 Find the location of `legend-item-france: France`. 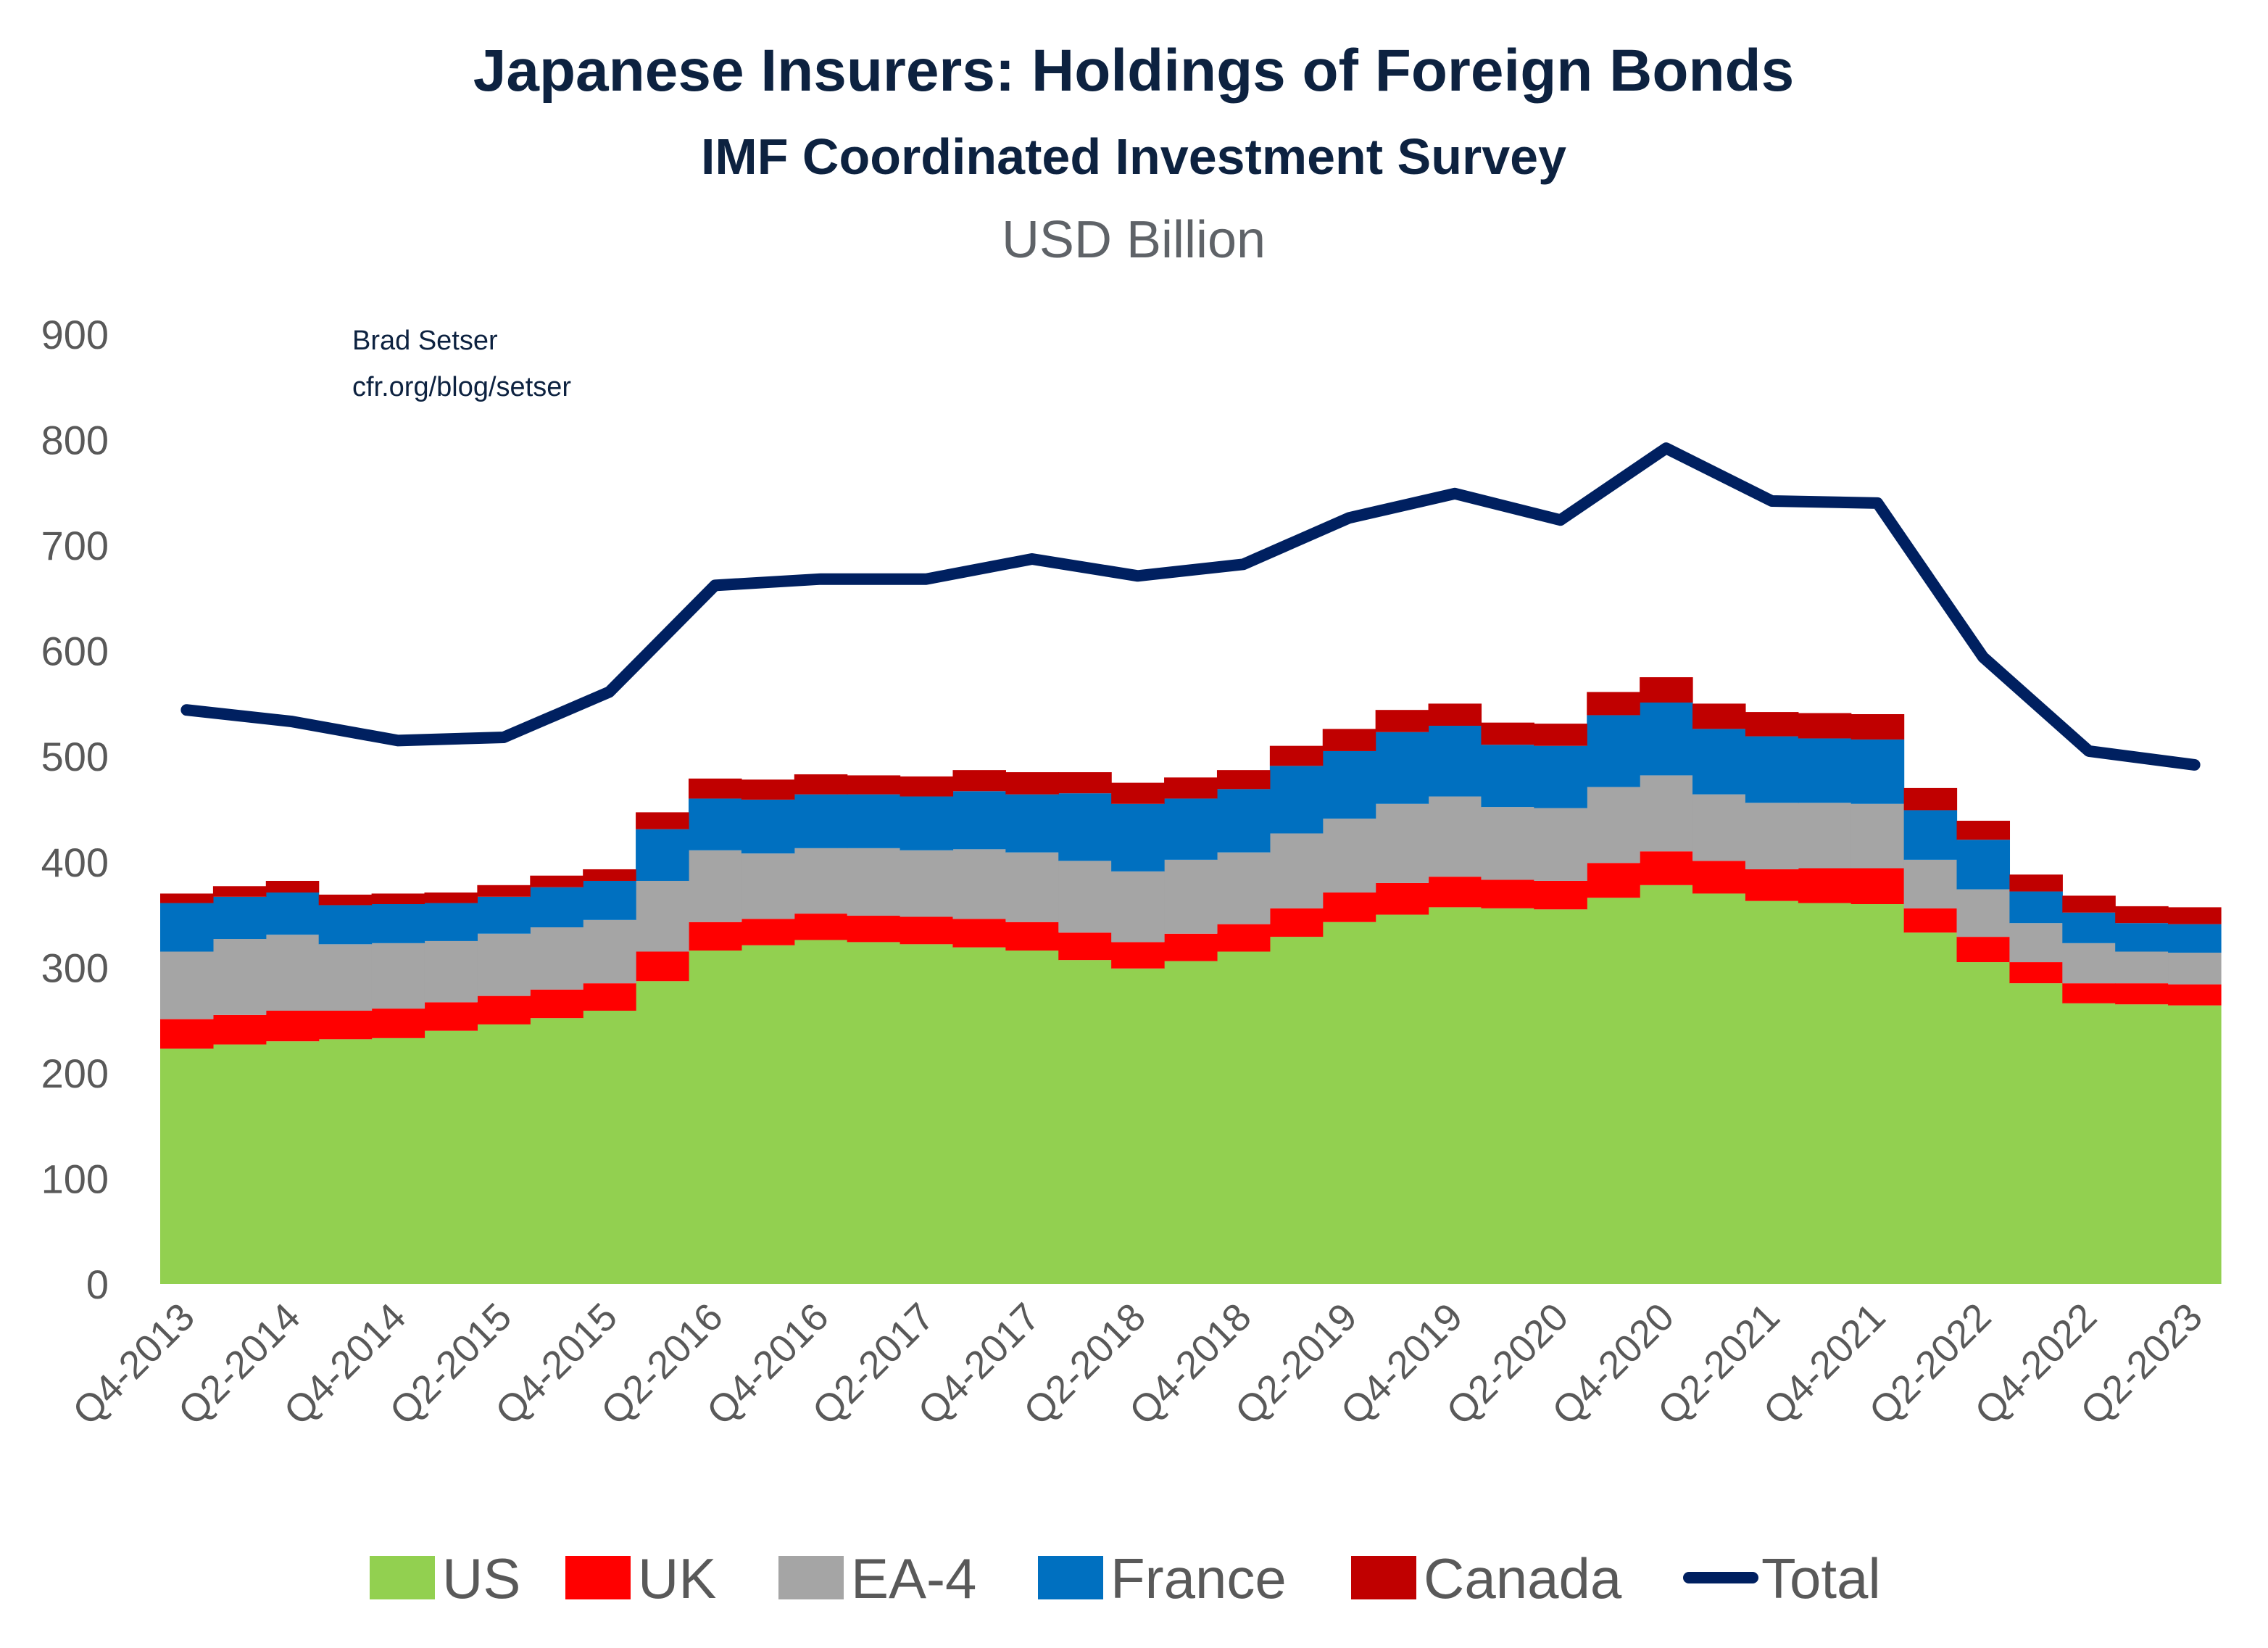

legend-item-france: France is located at coordinates (1162, 1578).